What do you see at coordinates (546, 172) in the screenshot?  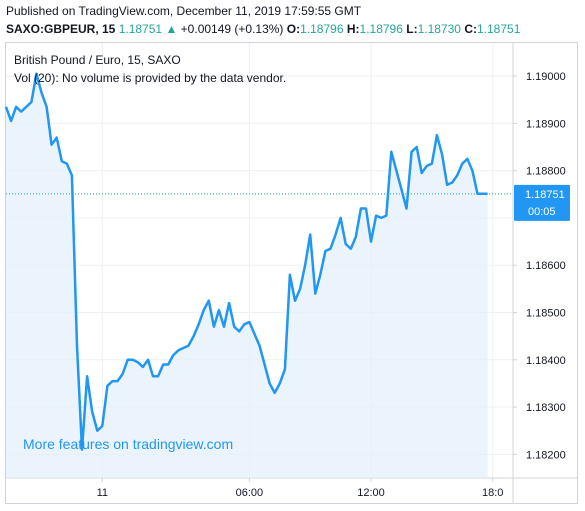 I see `y-tick-label: 1.18800` at bounding box center [546, 172].